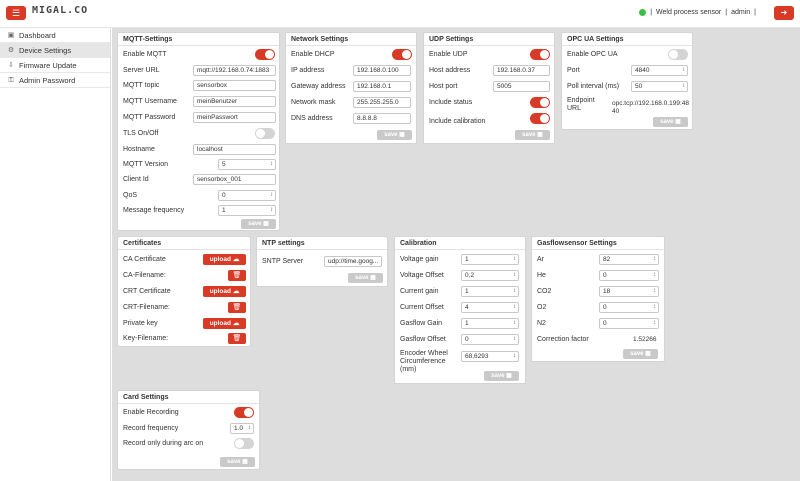 This screenshot has height=481, width=800. What do you see at coordinates (242, 428) in the screenshot?
I see `record-frequency-select: 1.0` at bounding box center [242, 428].